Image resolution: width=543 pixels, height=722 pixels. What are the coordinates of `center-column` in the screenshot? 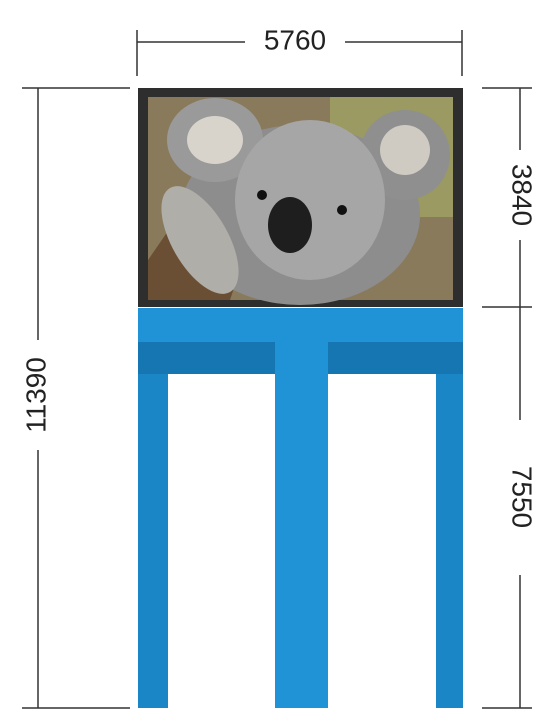 It's located at (301, 508).